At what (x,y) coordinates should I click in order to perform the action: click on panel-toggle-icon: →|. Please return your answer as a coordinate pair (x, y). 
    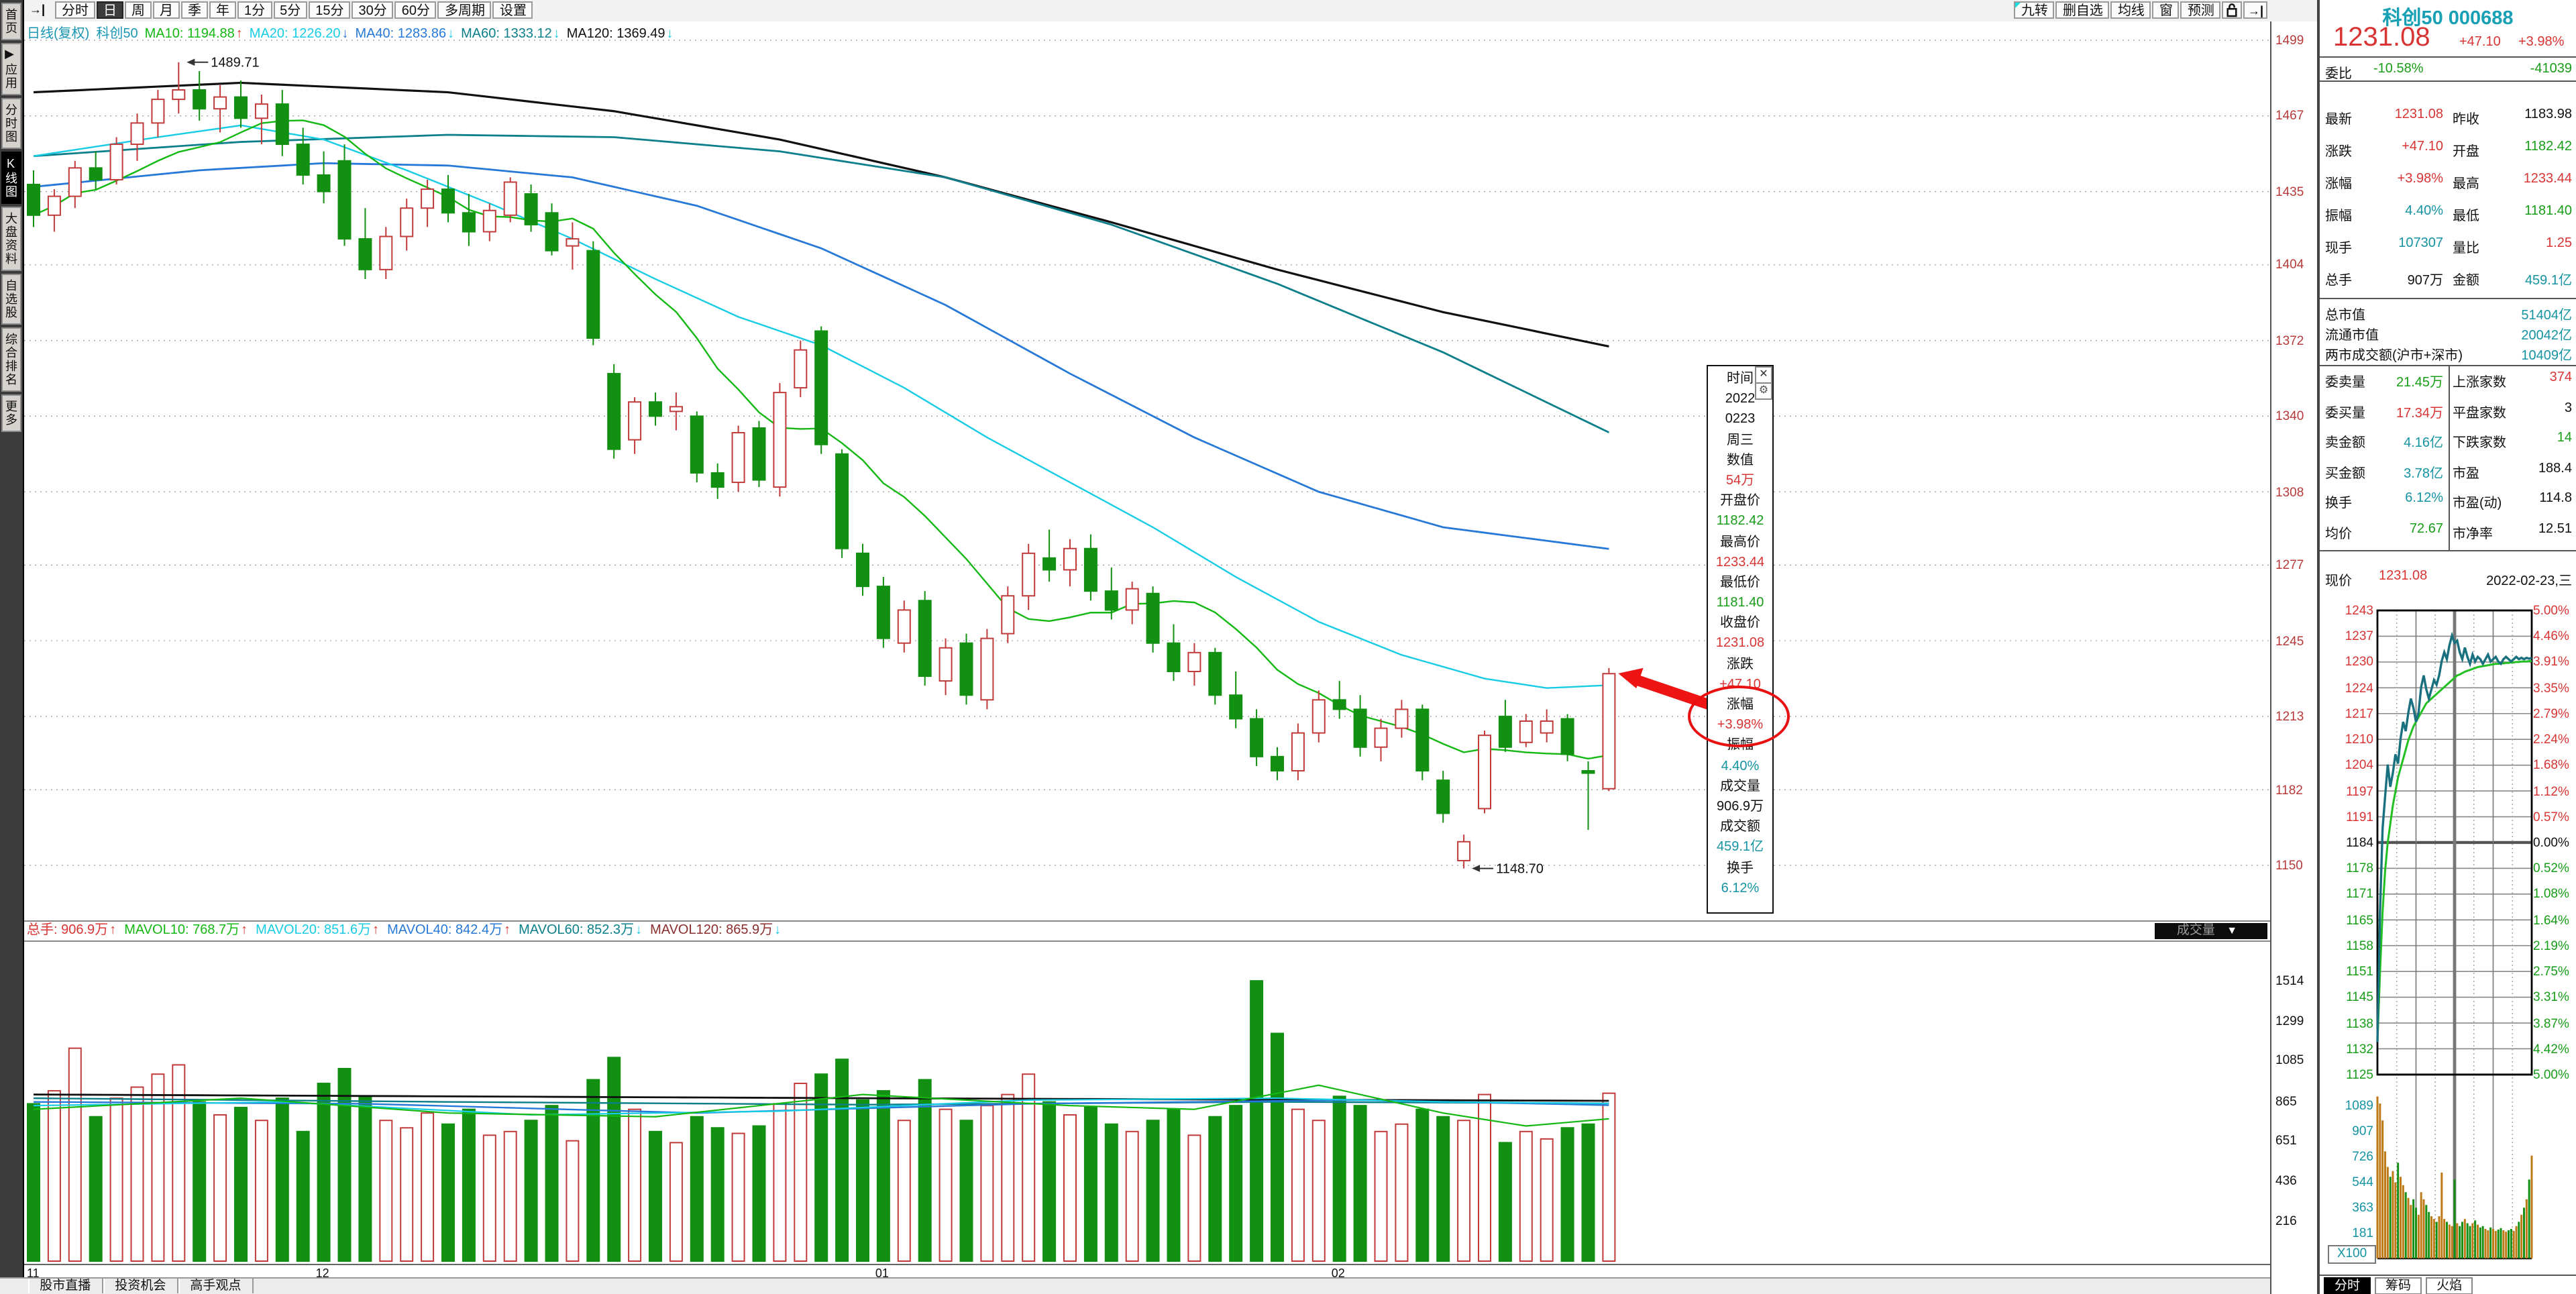
    Looking at the image, I should click on (2255, 10).